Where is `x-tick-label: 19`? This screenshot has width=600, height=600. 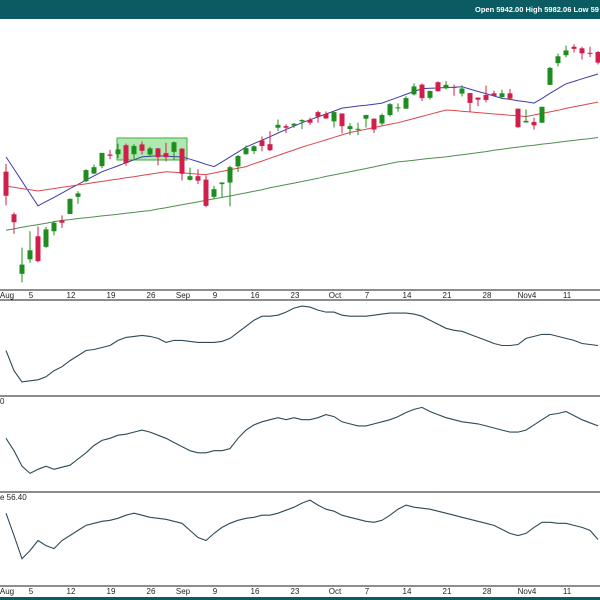 x-tick-label: 19 is located at coordinates (111, 591).